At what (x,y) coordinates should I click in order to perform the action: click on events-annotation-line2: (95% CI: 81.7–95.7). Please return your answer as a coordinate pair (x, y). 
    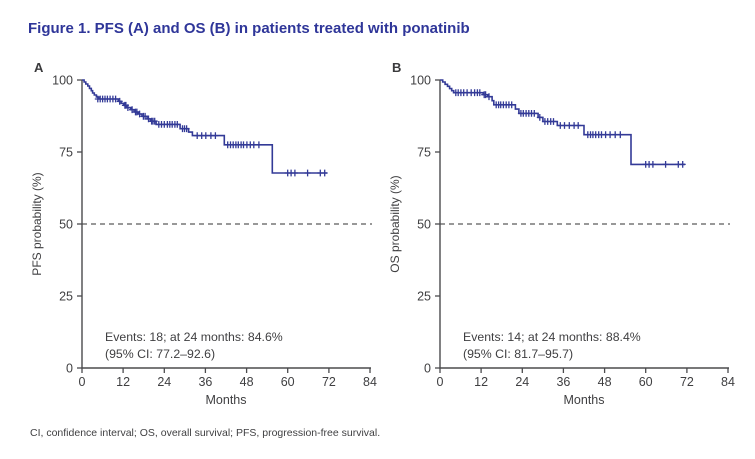
    Looking at the image, I should click on (518, 354).